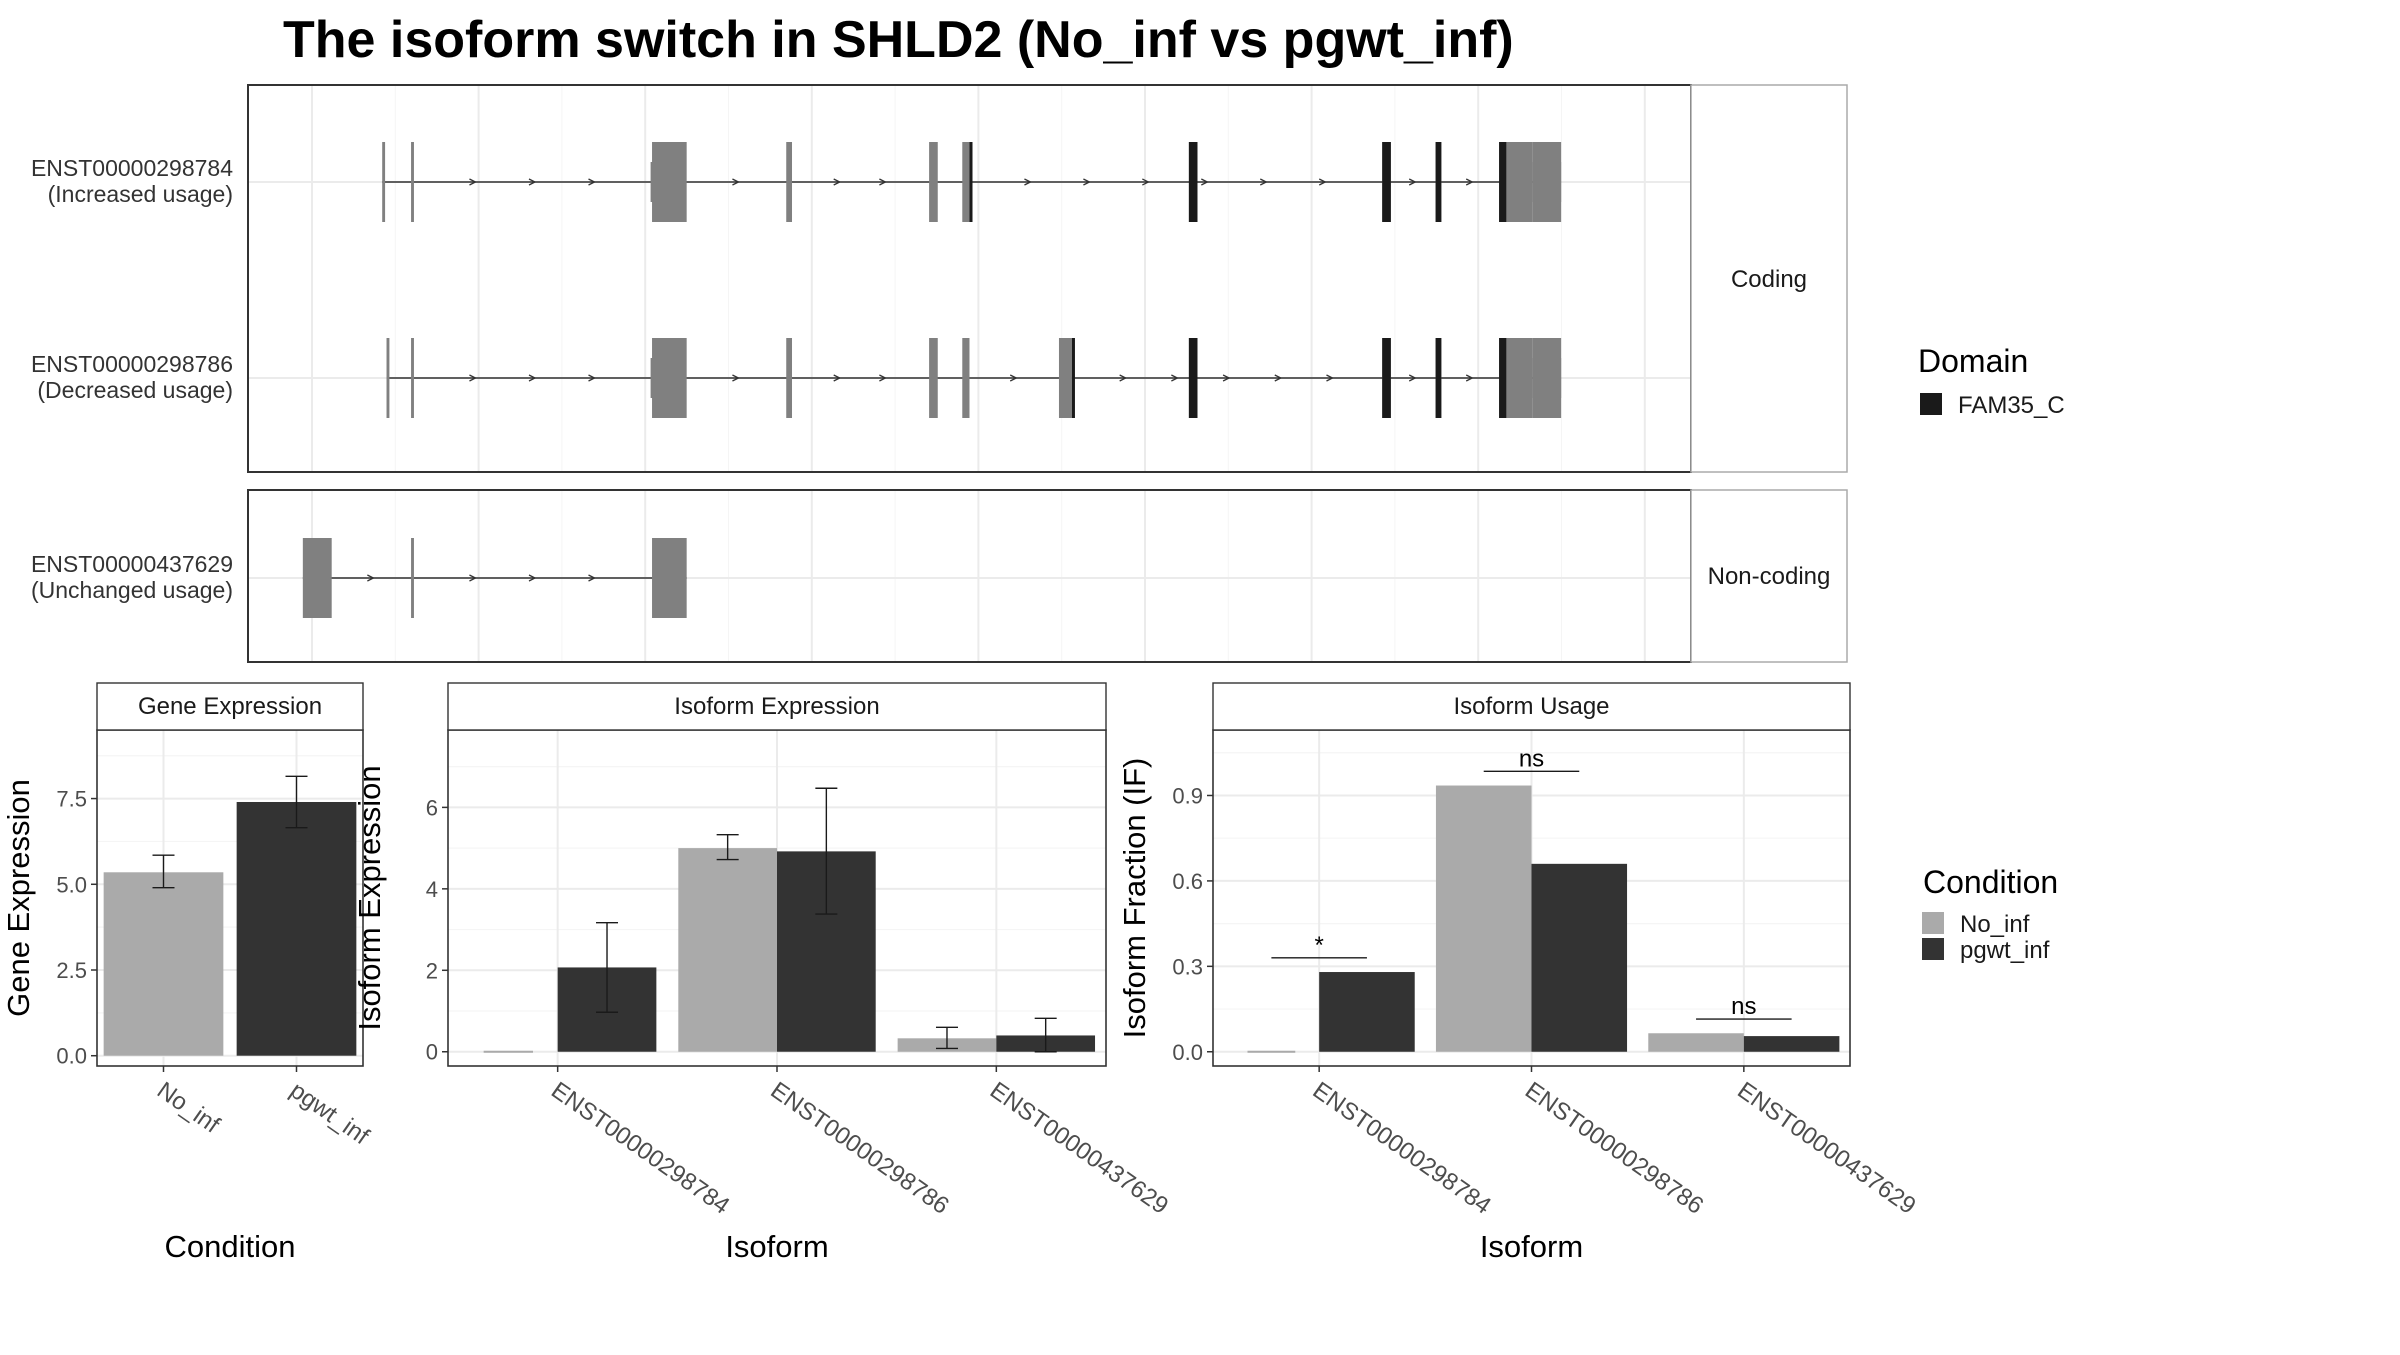 Image resolution: width=2400 pixels, height=1355 pixels. I want to click on transcript-id-label: ENST00000298784, so click(132, 168).